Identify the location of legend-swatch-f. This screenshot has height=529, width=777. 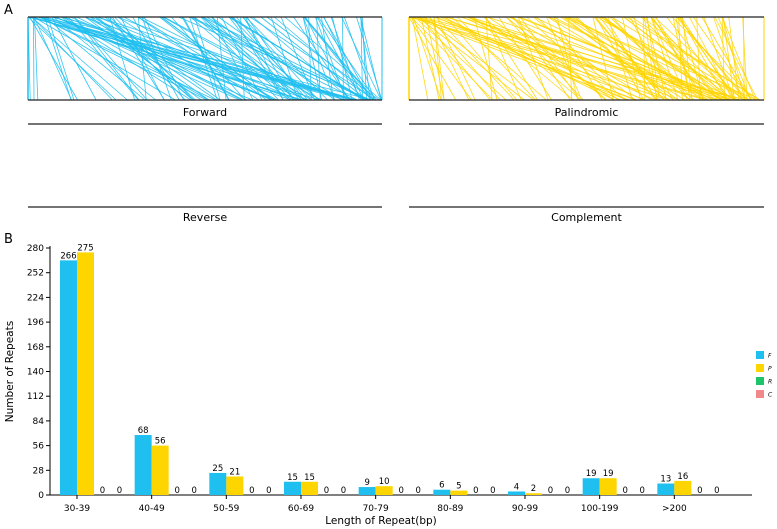
(760, 355).